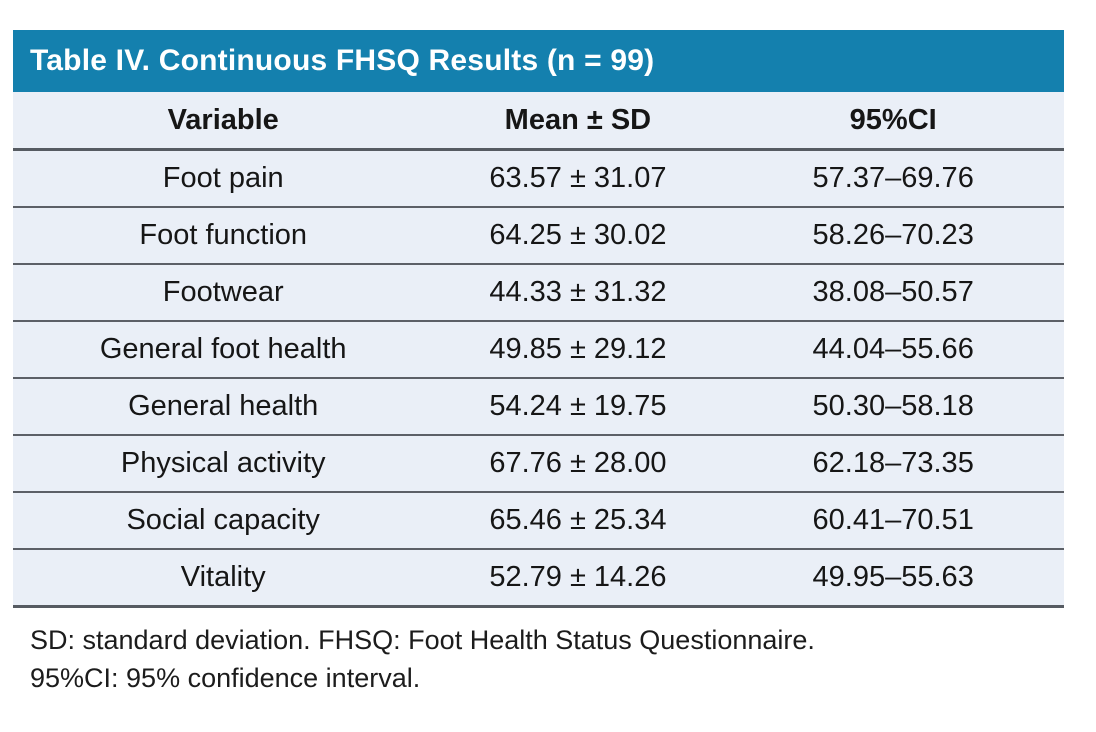  Describe the element at coordinates (578, 406) in the screenshot. I see `cell-mean-sd: 54.24 ± 19.75` at that location.